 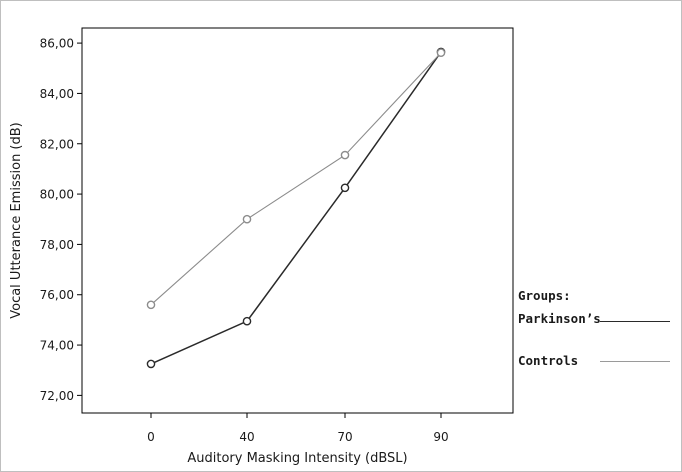 I want to click on legend-line-controls, so click(x=635, y=361).